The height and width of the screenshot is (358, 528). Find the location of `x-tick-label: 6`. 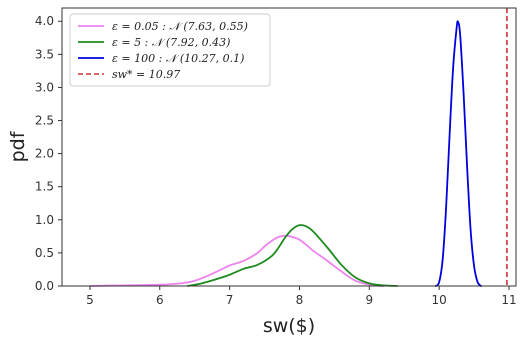

x-tick-label: 6 is located at coordinates (160, 300).